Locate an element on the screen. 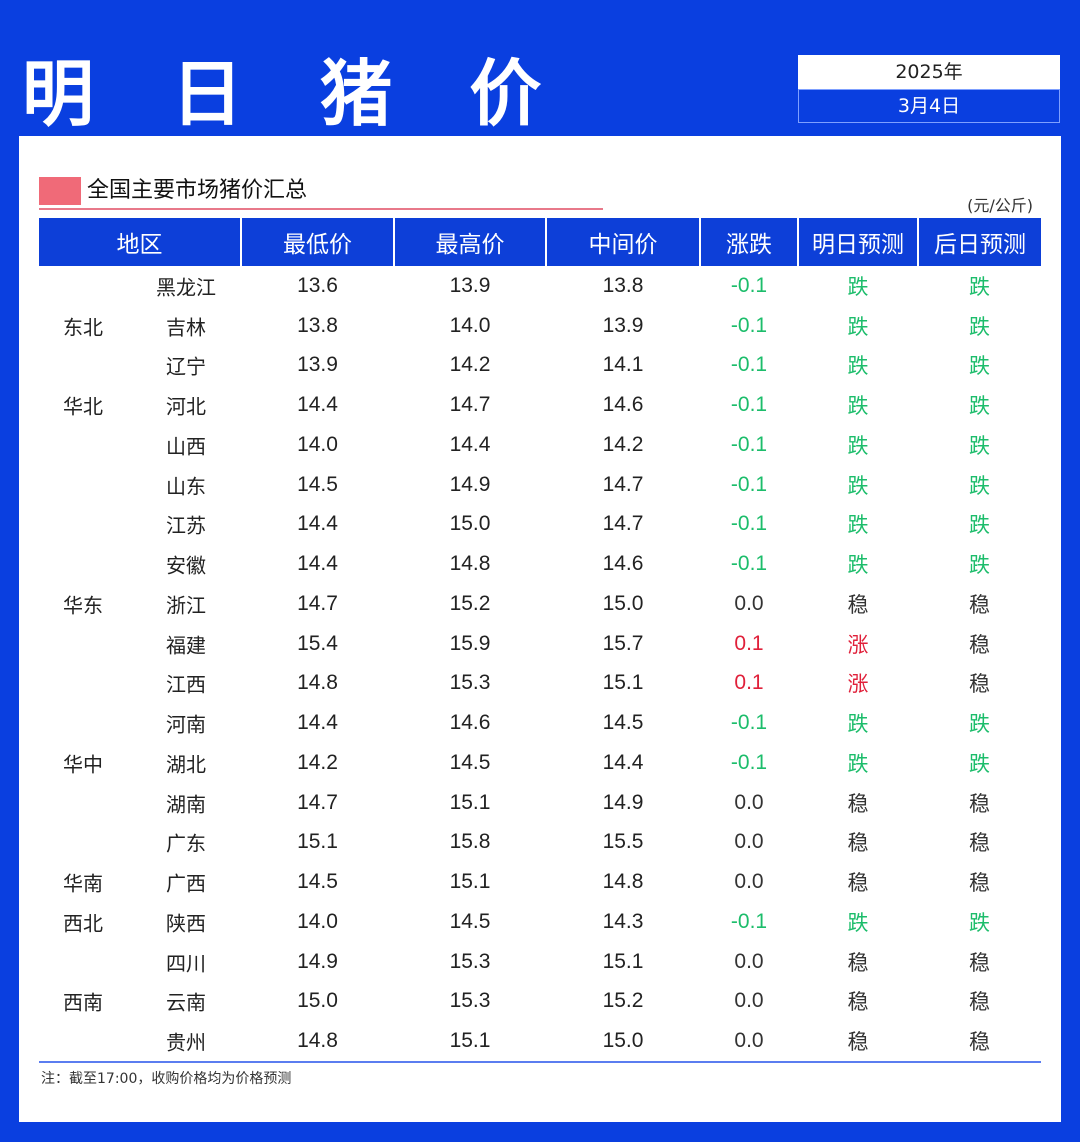  province-label: 辽宁 is located at coordinates (186, 366).